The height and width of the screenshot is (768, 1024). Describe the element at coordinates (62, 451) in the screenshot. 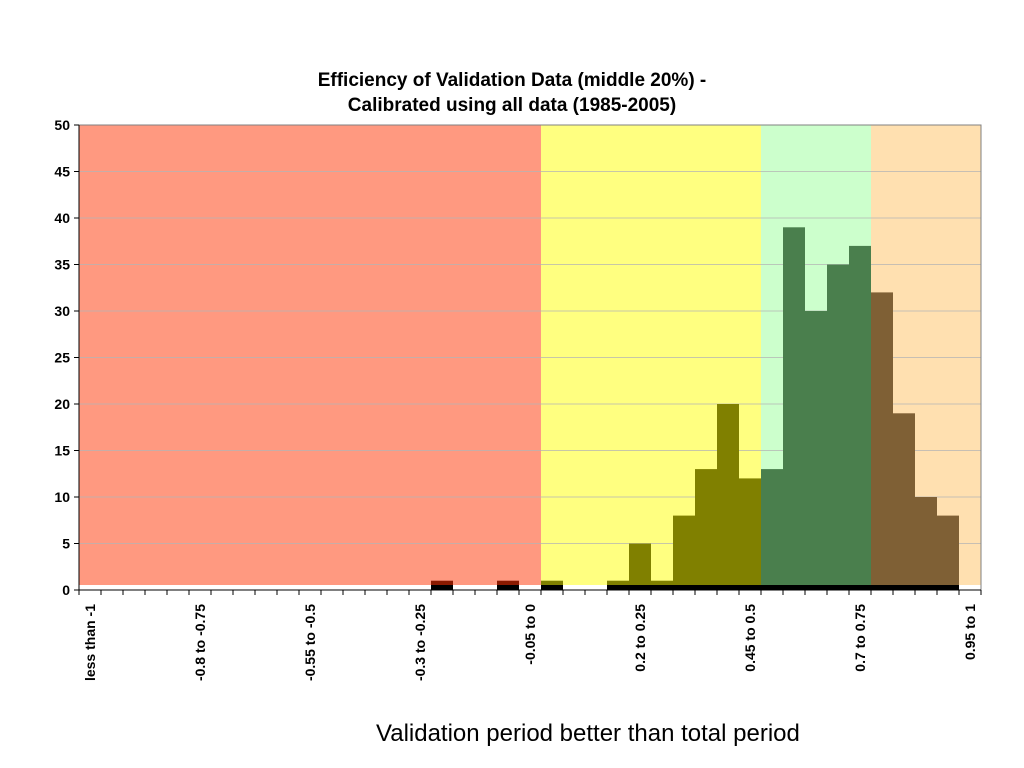

I see `y-tick-label: 15` at that location.